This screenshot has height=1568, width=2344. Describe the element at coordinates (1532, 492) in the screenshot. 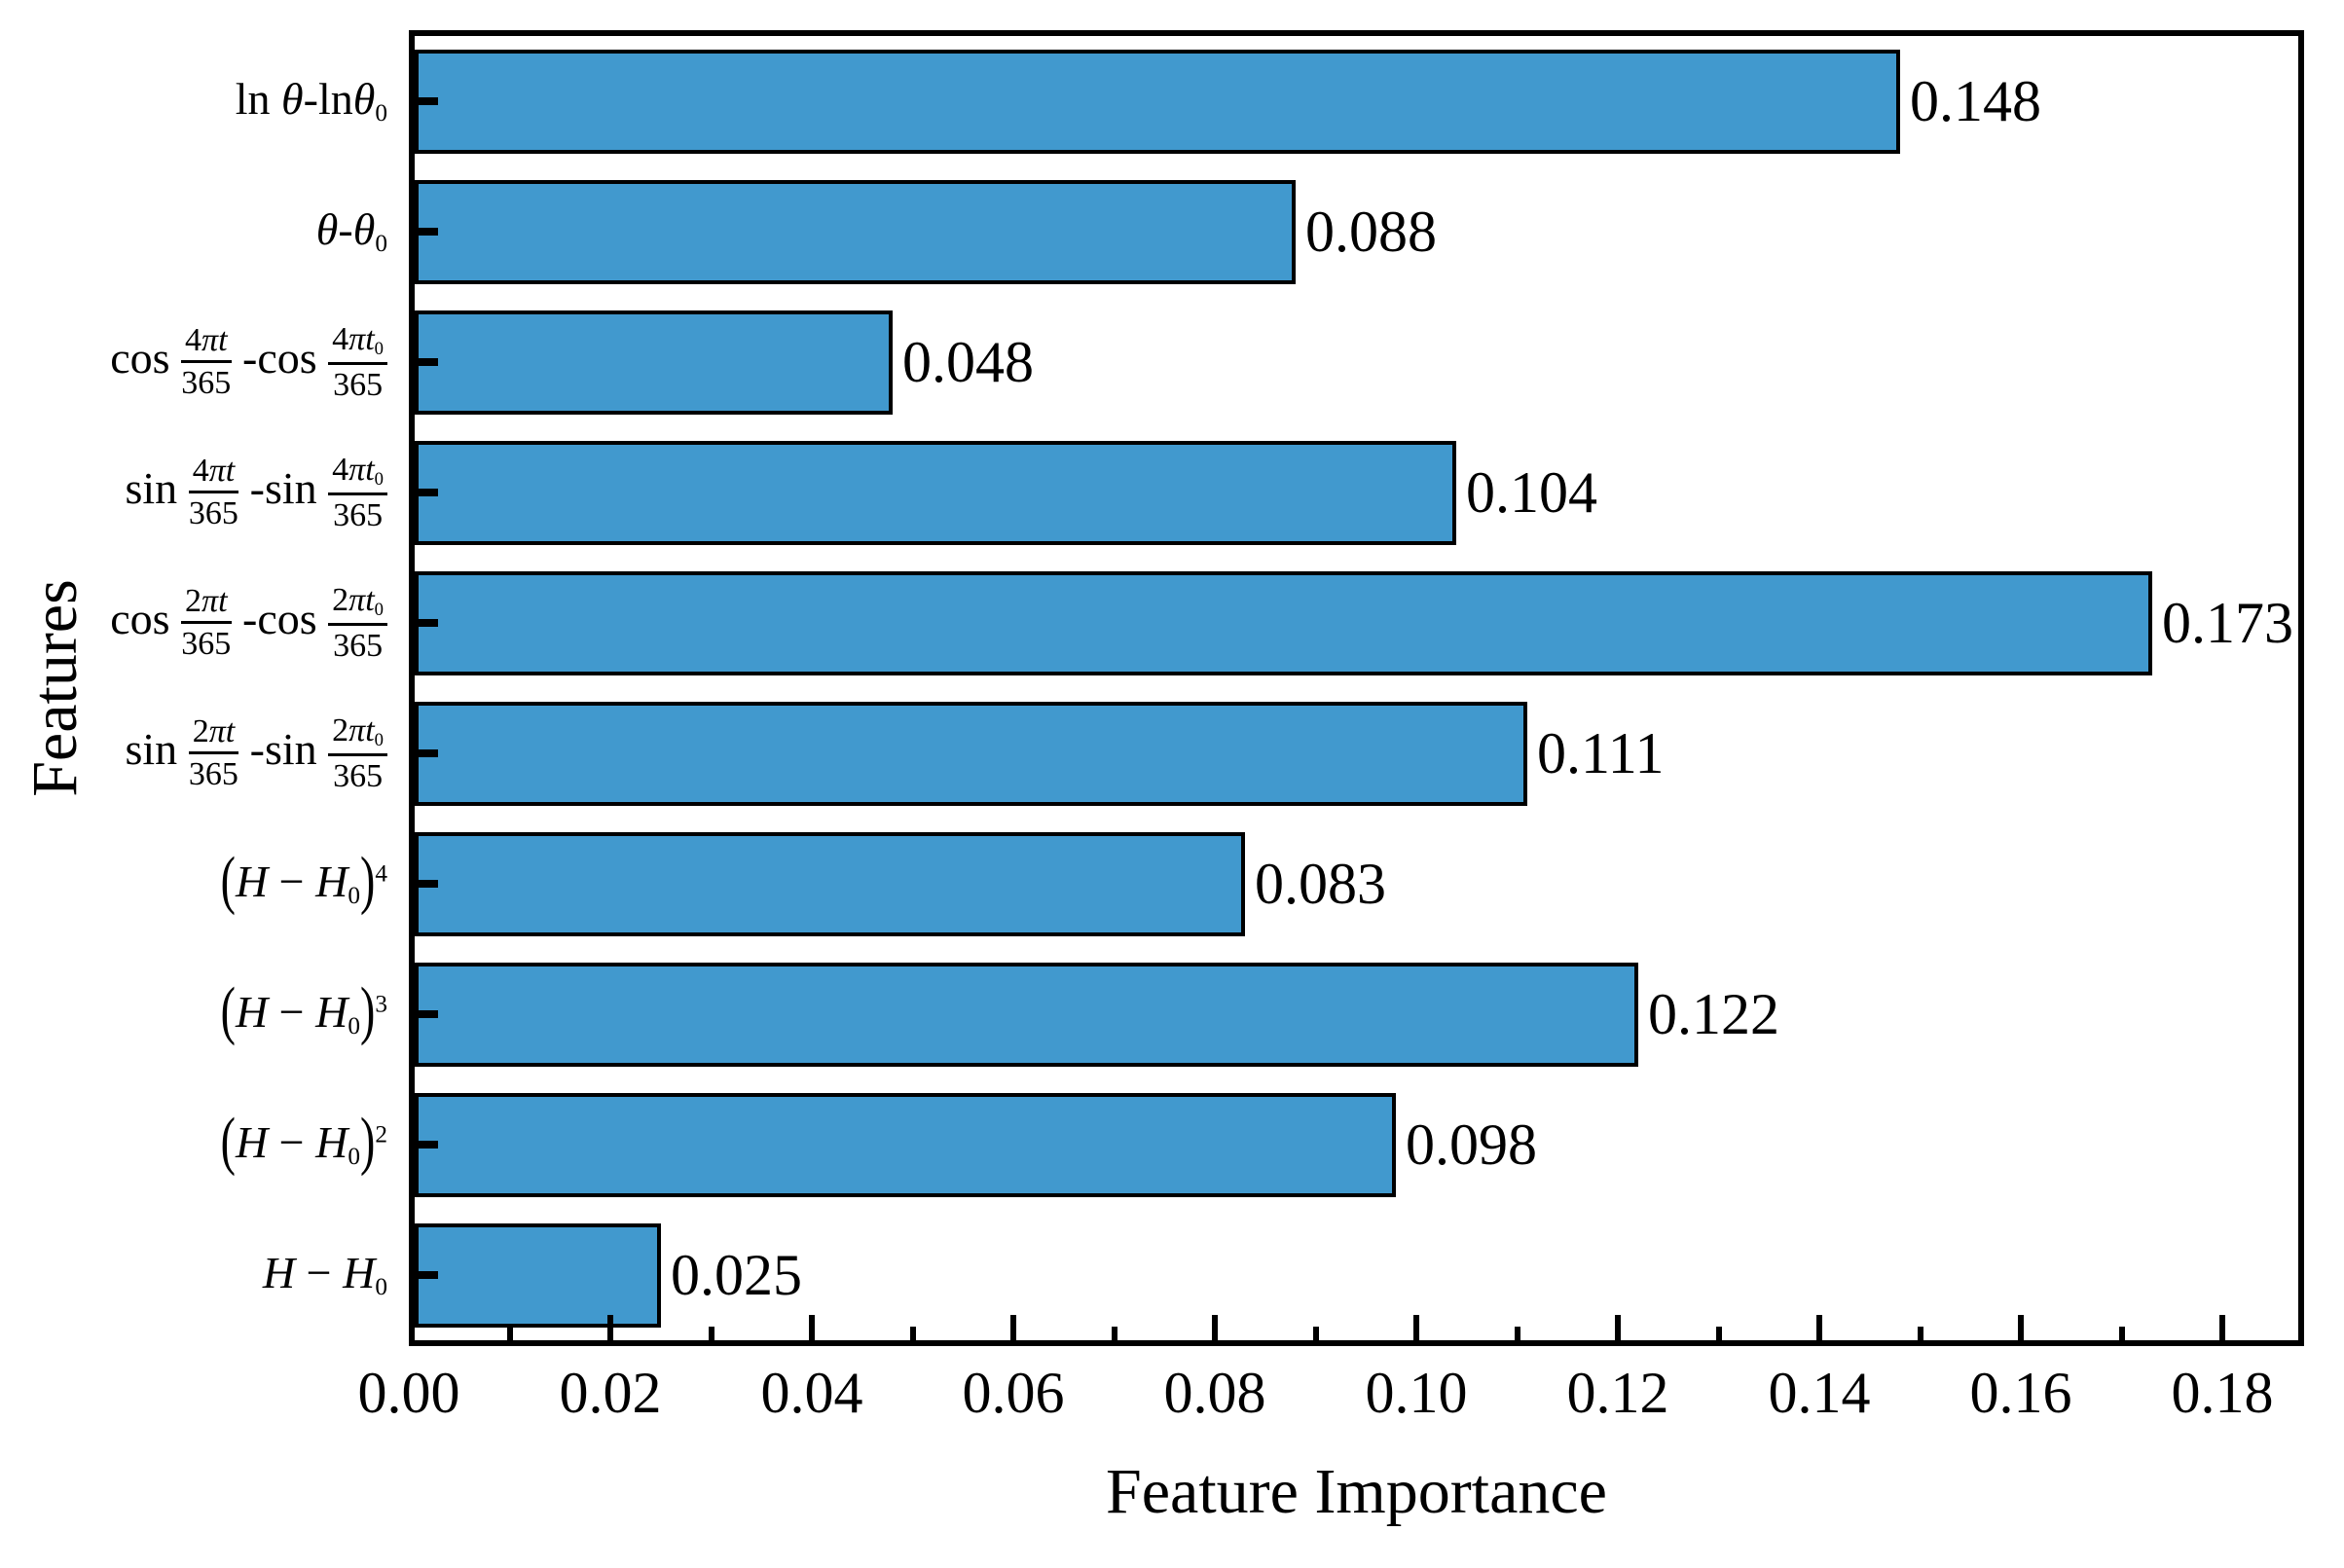

I see `bar-value-label: 0.104` at that location.